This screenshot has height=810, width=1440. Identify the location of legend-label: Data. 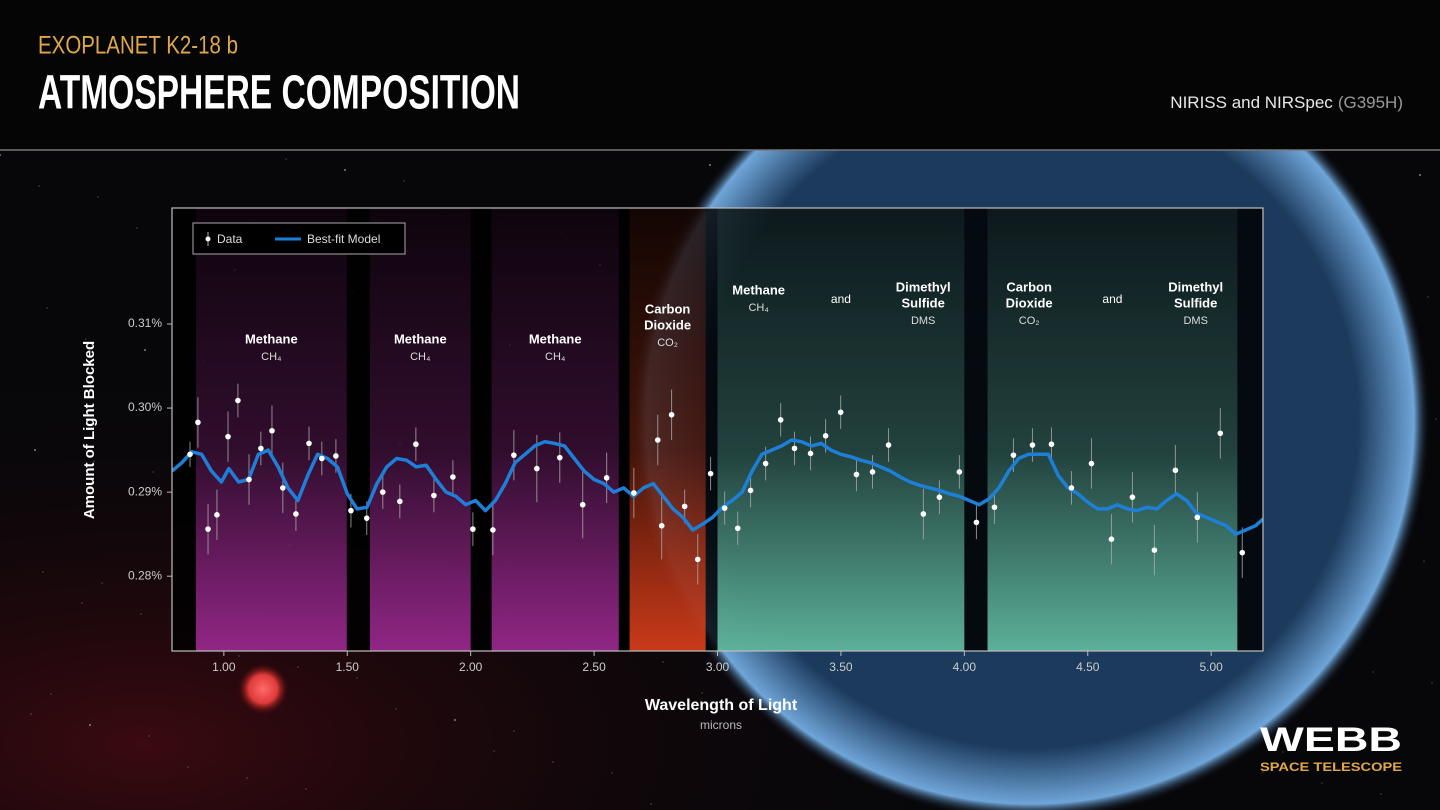
(230, 239).